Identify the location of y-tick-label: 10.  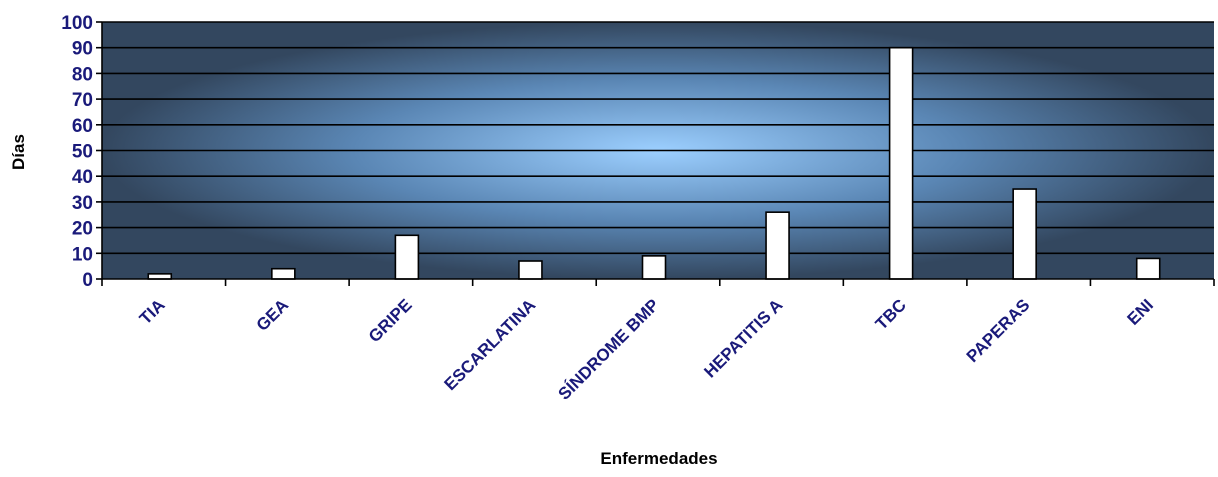
(82, 254).